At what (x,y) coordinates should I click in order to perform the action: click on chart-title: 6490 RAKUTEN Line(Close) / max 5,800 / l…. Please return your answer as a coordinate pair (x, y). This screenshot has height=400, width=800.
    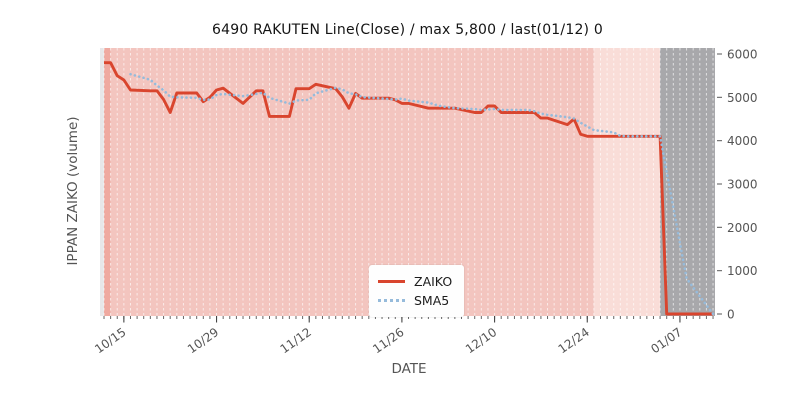
    Looking at the image, I should click on (407, 30).